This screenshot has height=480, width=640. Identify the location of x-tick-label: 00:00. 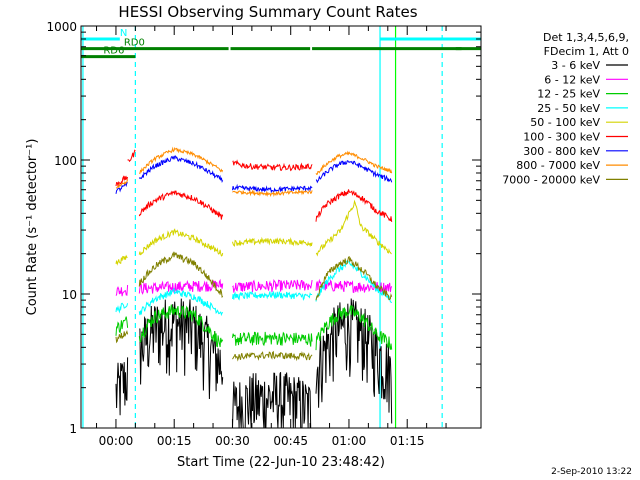
(116, 441).